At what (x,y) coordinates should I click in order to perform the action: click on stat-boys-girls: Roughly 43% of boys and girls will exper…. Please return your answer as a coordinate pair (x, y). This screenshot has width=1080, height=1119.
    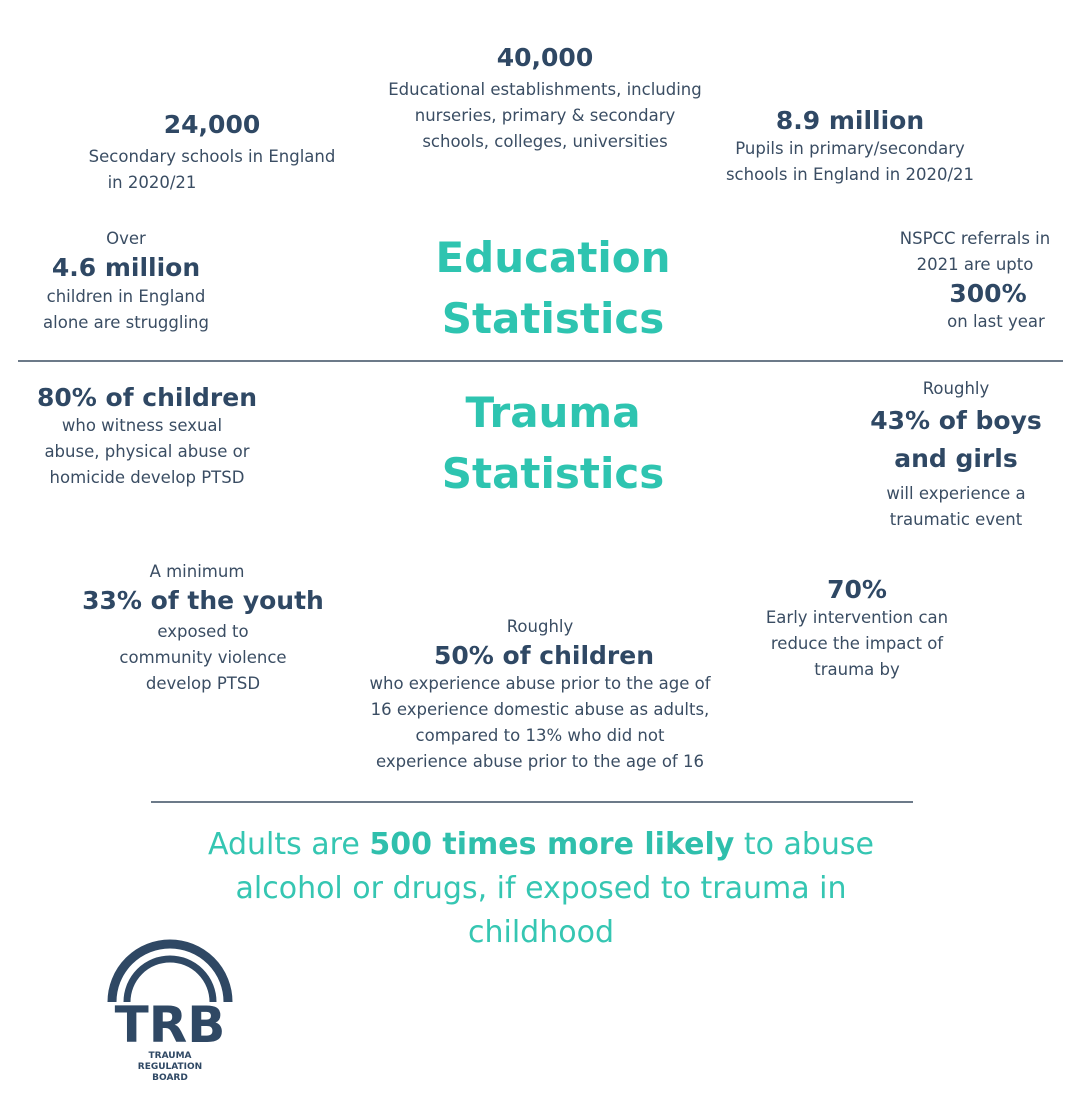
    Looking at the image, I should click on (956, 454).